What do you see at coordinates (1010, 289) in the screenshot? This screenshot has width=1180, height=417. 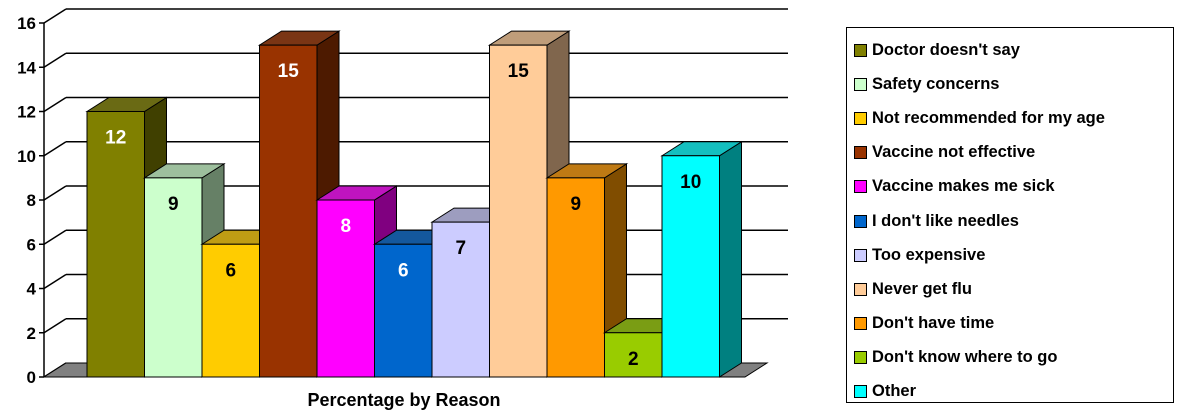 I see `legend-item: Never get flu` at bounding box center [1010, 289].